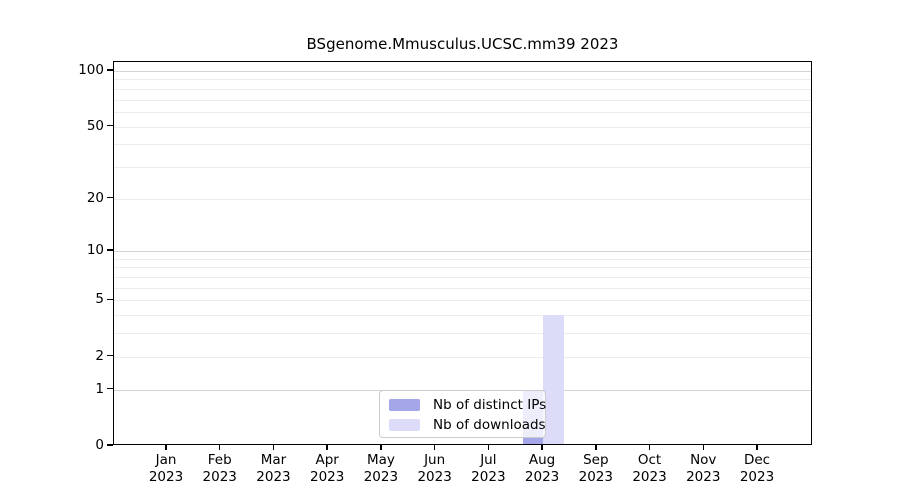  What do you see at coordinates (273, 477) in the screenshot?
I see `x-tick-label-year-mar: 2023` at bounding box center [273, 477].